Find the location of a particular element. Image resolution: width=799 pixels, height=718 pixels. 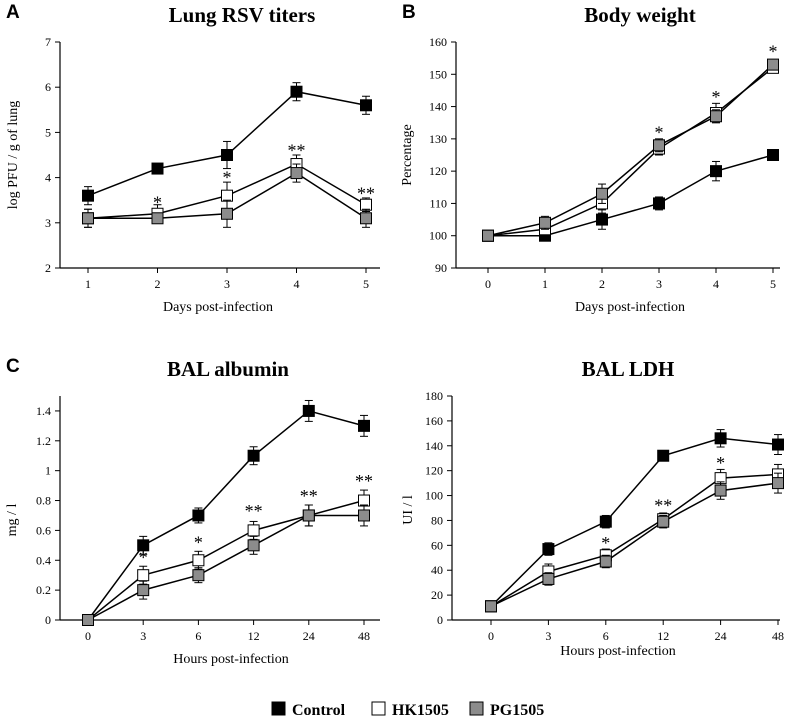

y-axis-label: UI / l is located at coordinates (408, 510).